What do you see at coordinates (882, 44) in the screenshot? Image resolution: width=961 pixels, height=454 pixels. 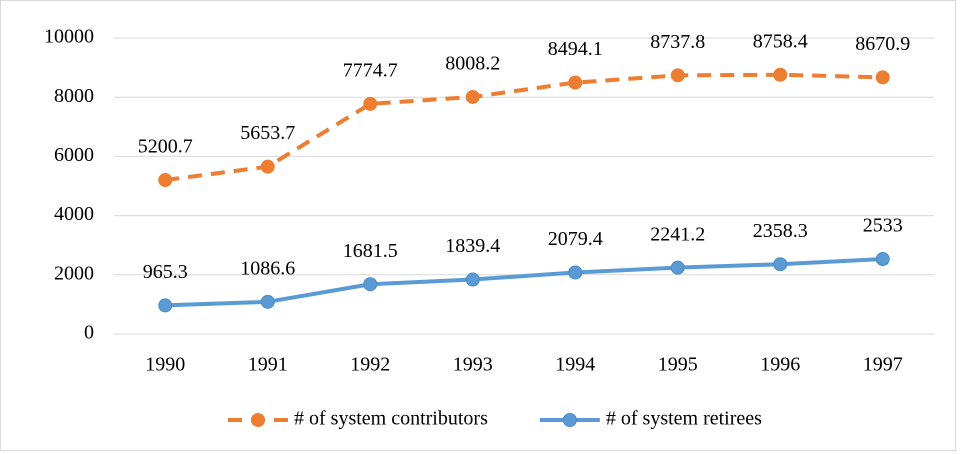 I see `data-label: 8670.9` at bounding box center [882, 44].